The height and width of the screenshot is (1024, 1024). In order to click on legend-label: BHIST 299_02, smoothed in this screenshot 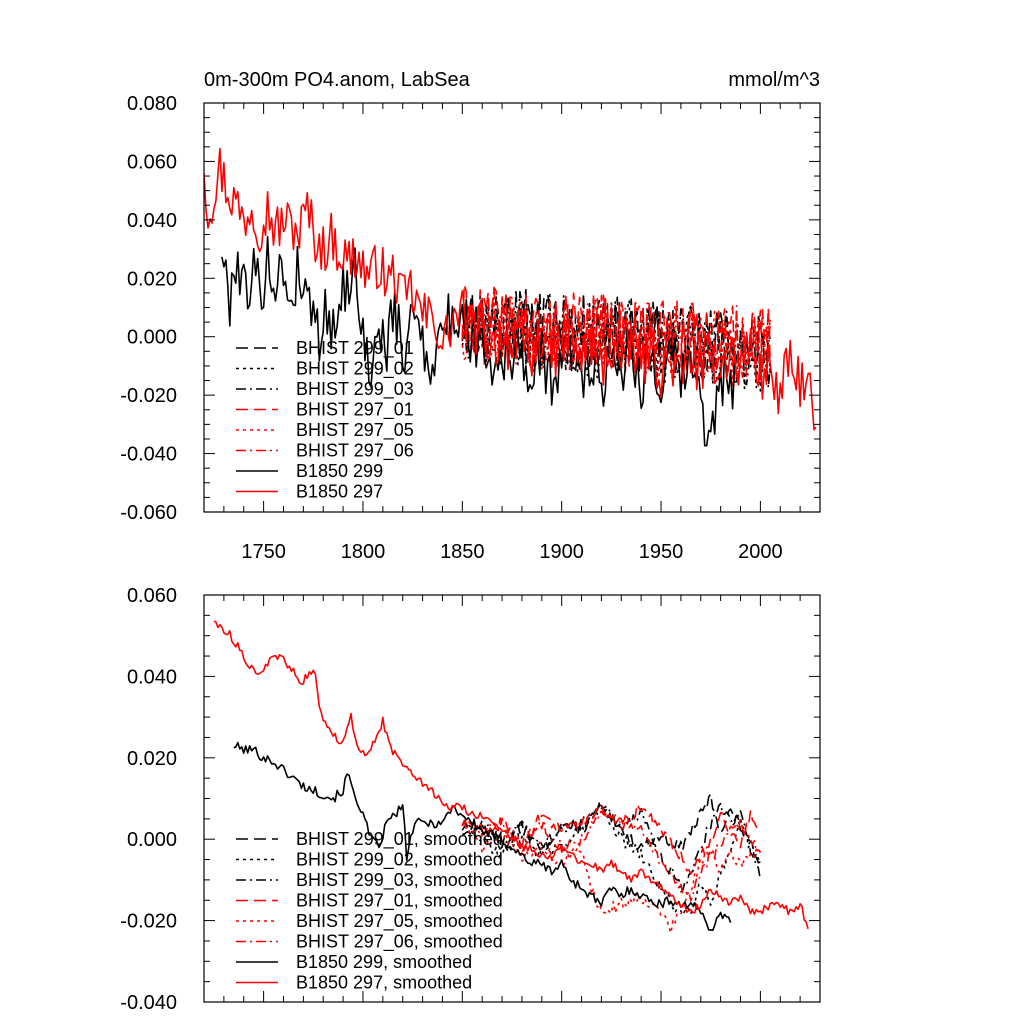, I will do `click(399, 860)`.